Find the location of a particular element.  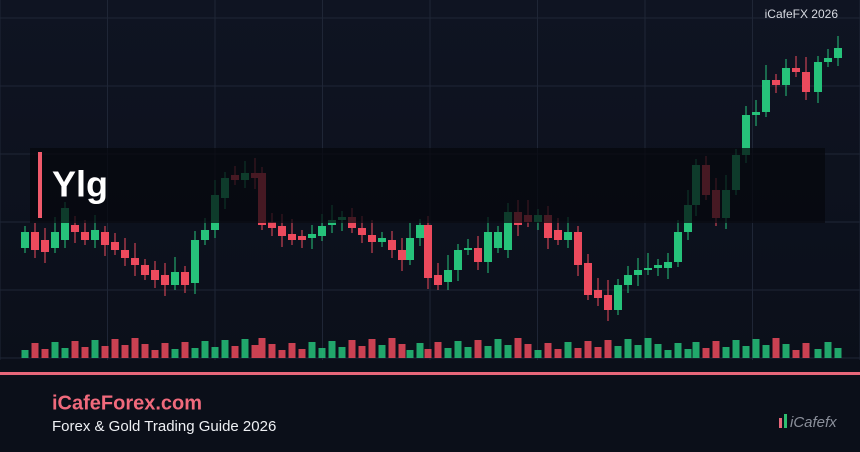

volume-bars is located at coordinates (431, 348).